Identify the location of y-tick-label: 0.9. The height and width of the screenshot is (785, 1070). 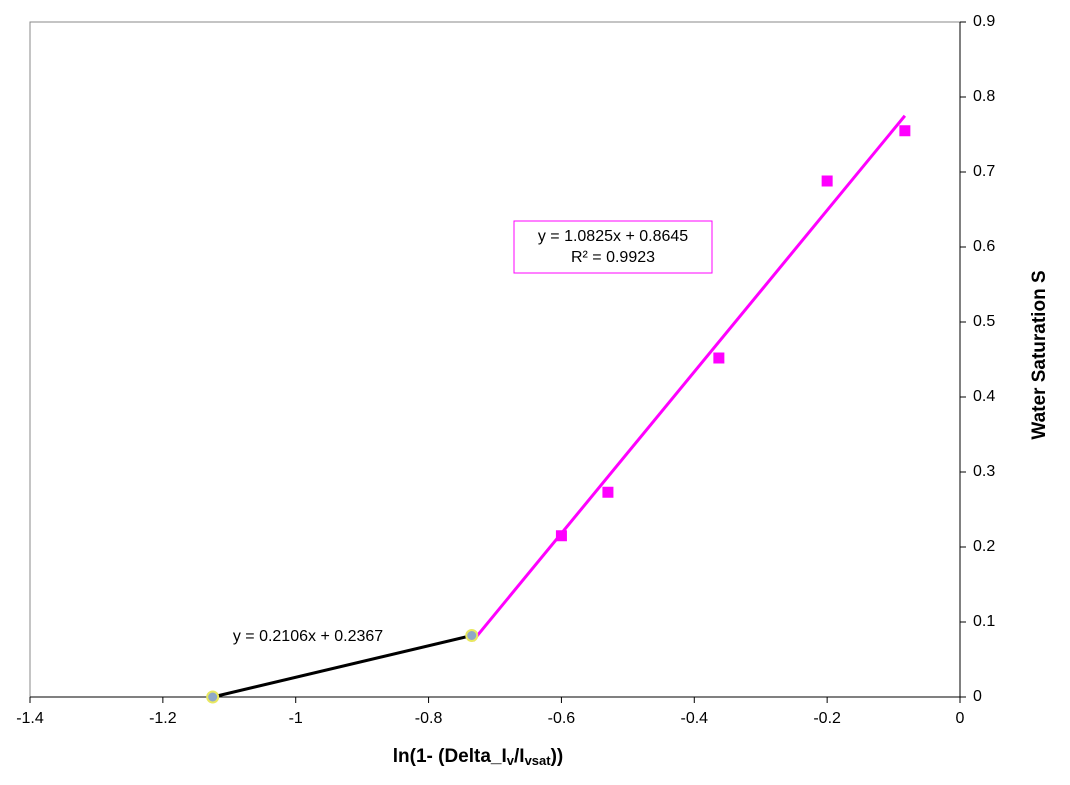
(984, 21).